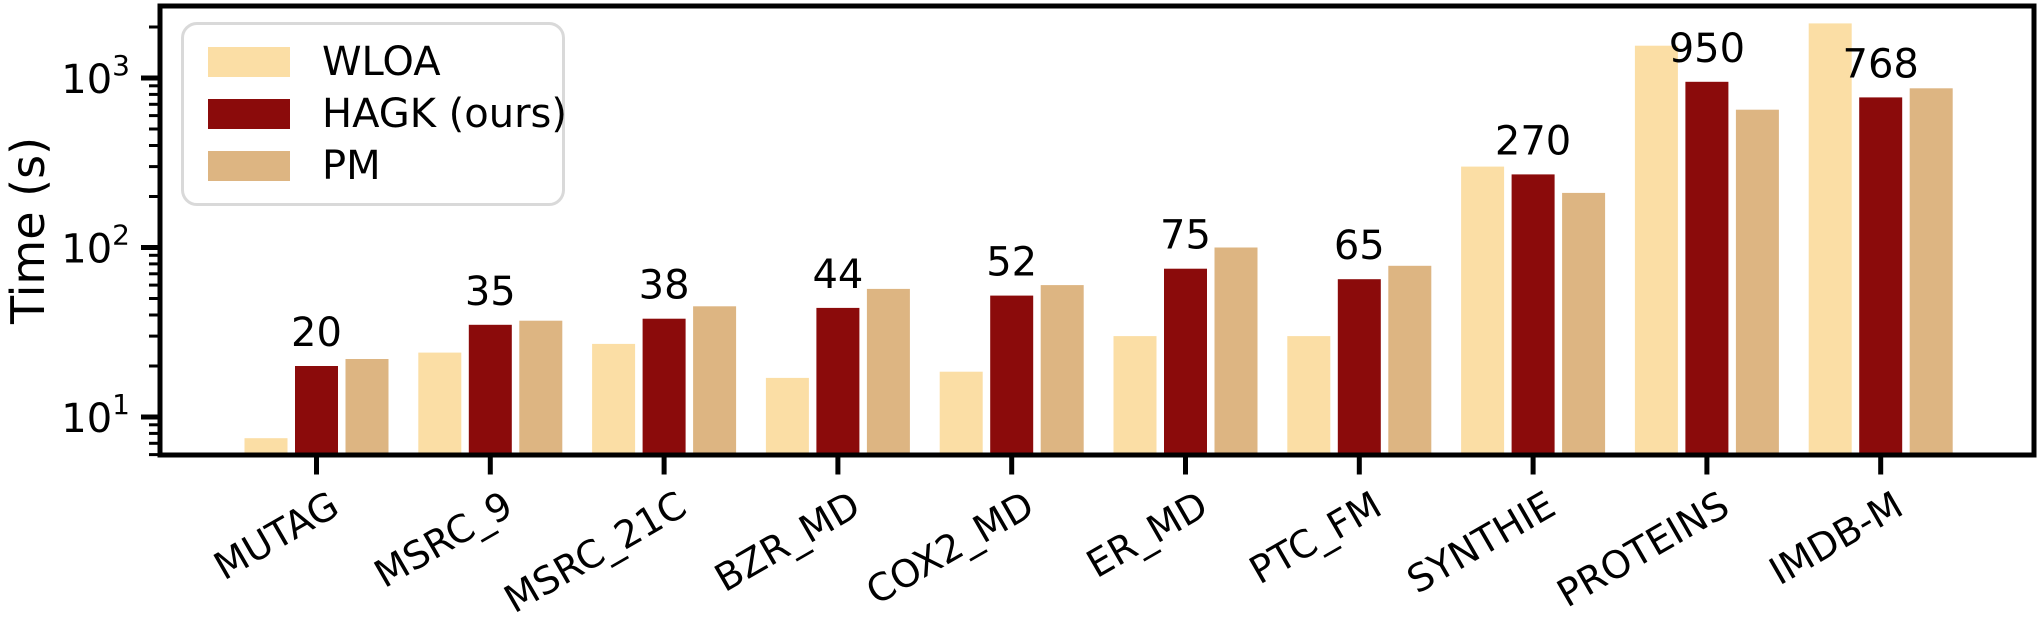 The width and height of the screenshot is (2042, 617). What do you see at coordinates (1309, 396) in the screenshot?
I see `bar-wloa-ptc-fm` at bounding box center [1309, 396].